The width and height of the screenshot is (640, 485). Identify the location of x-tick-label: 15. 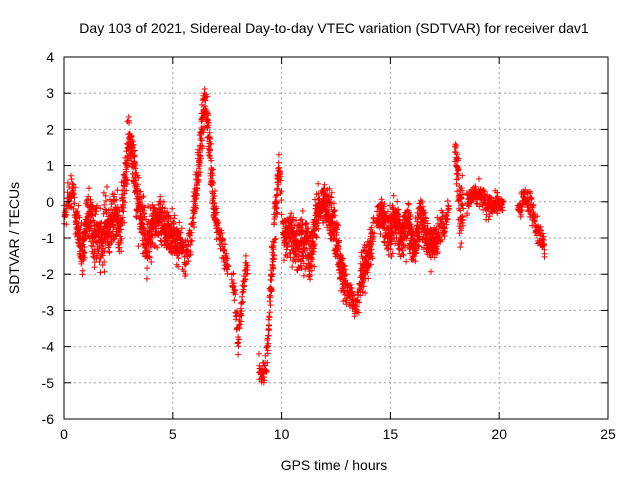
(391, 434).